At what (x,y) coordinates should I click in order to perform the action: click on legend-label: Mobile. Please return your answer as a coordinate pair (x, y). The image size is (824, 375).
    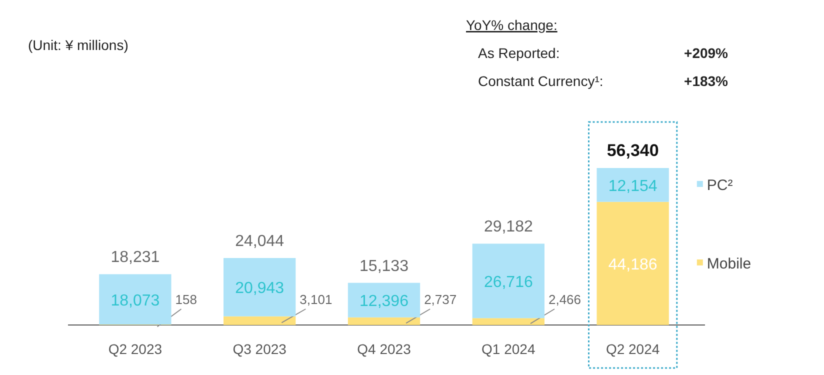
    Looking at the image, I should click on (729, 263).